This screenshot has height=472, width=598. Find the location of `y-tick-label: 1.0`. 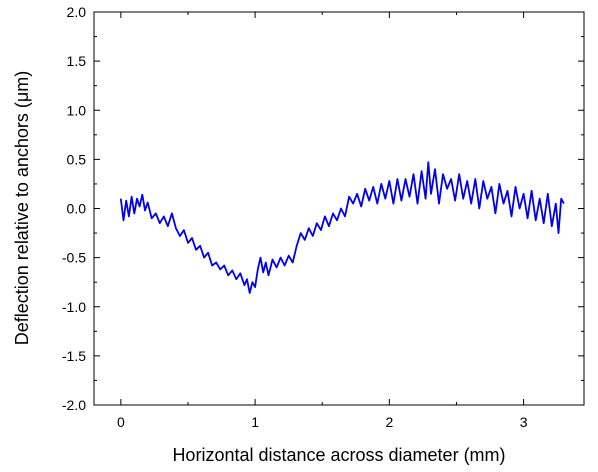

y-tick-label: 1.0 is located at coordinates (77, 110).